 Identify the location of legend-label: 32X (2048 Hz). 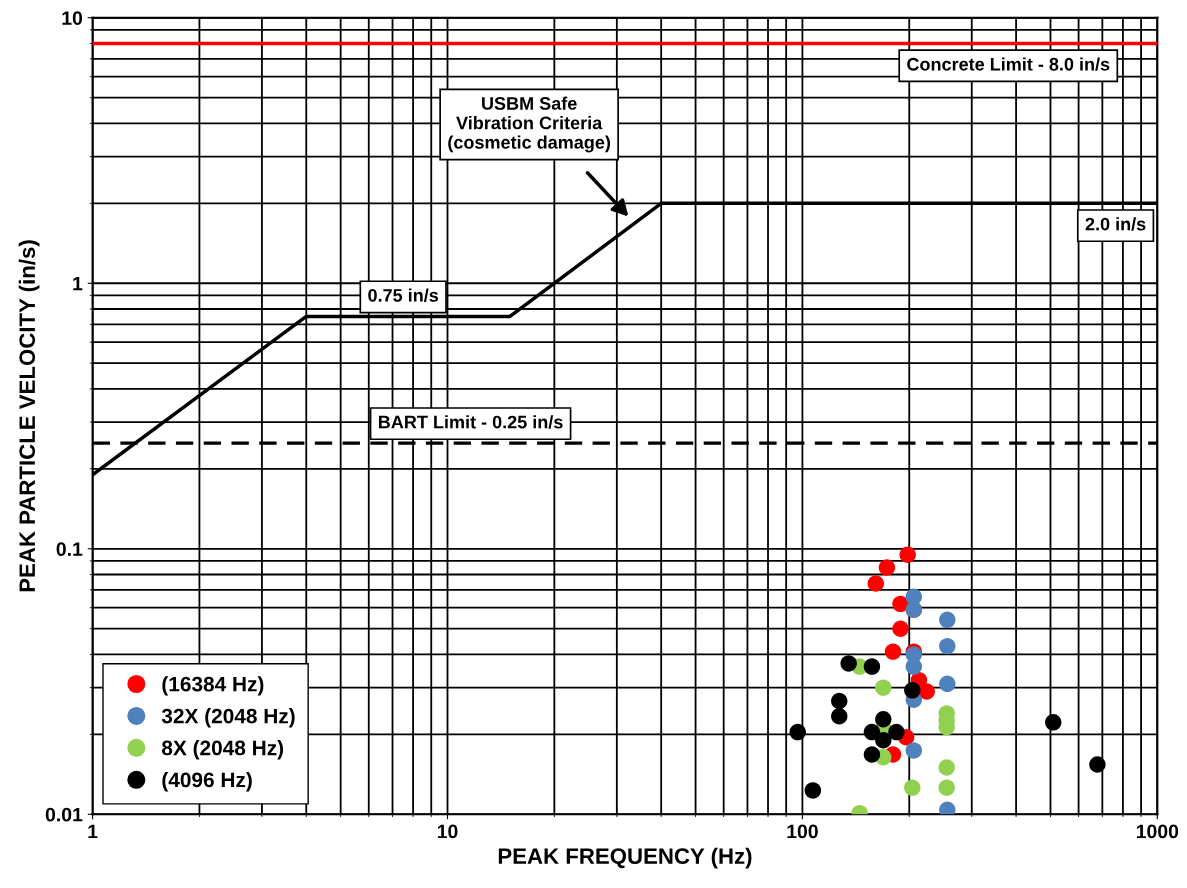
(228, 718).